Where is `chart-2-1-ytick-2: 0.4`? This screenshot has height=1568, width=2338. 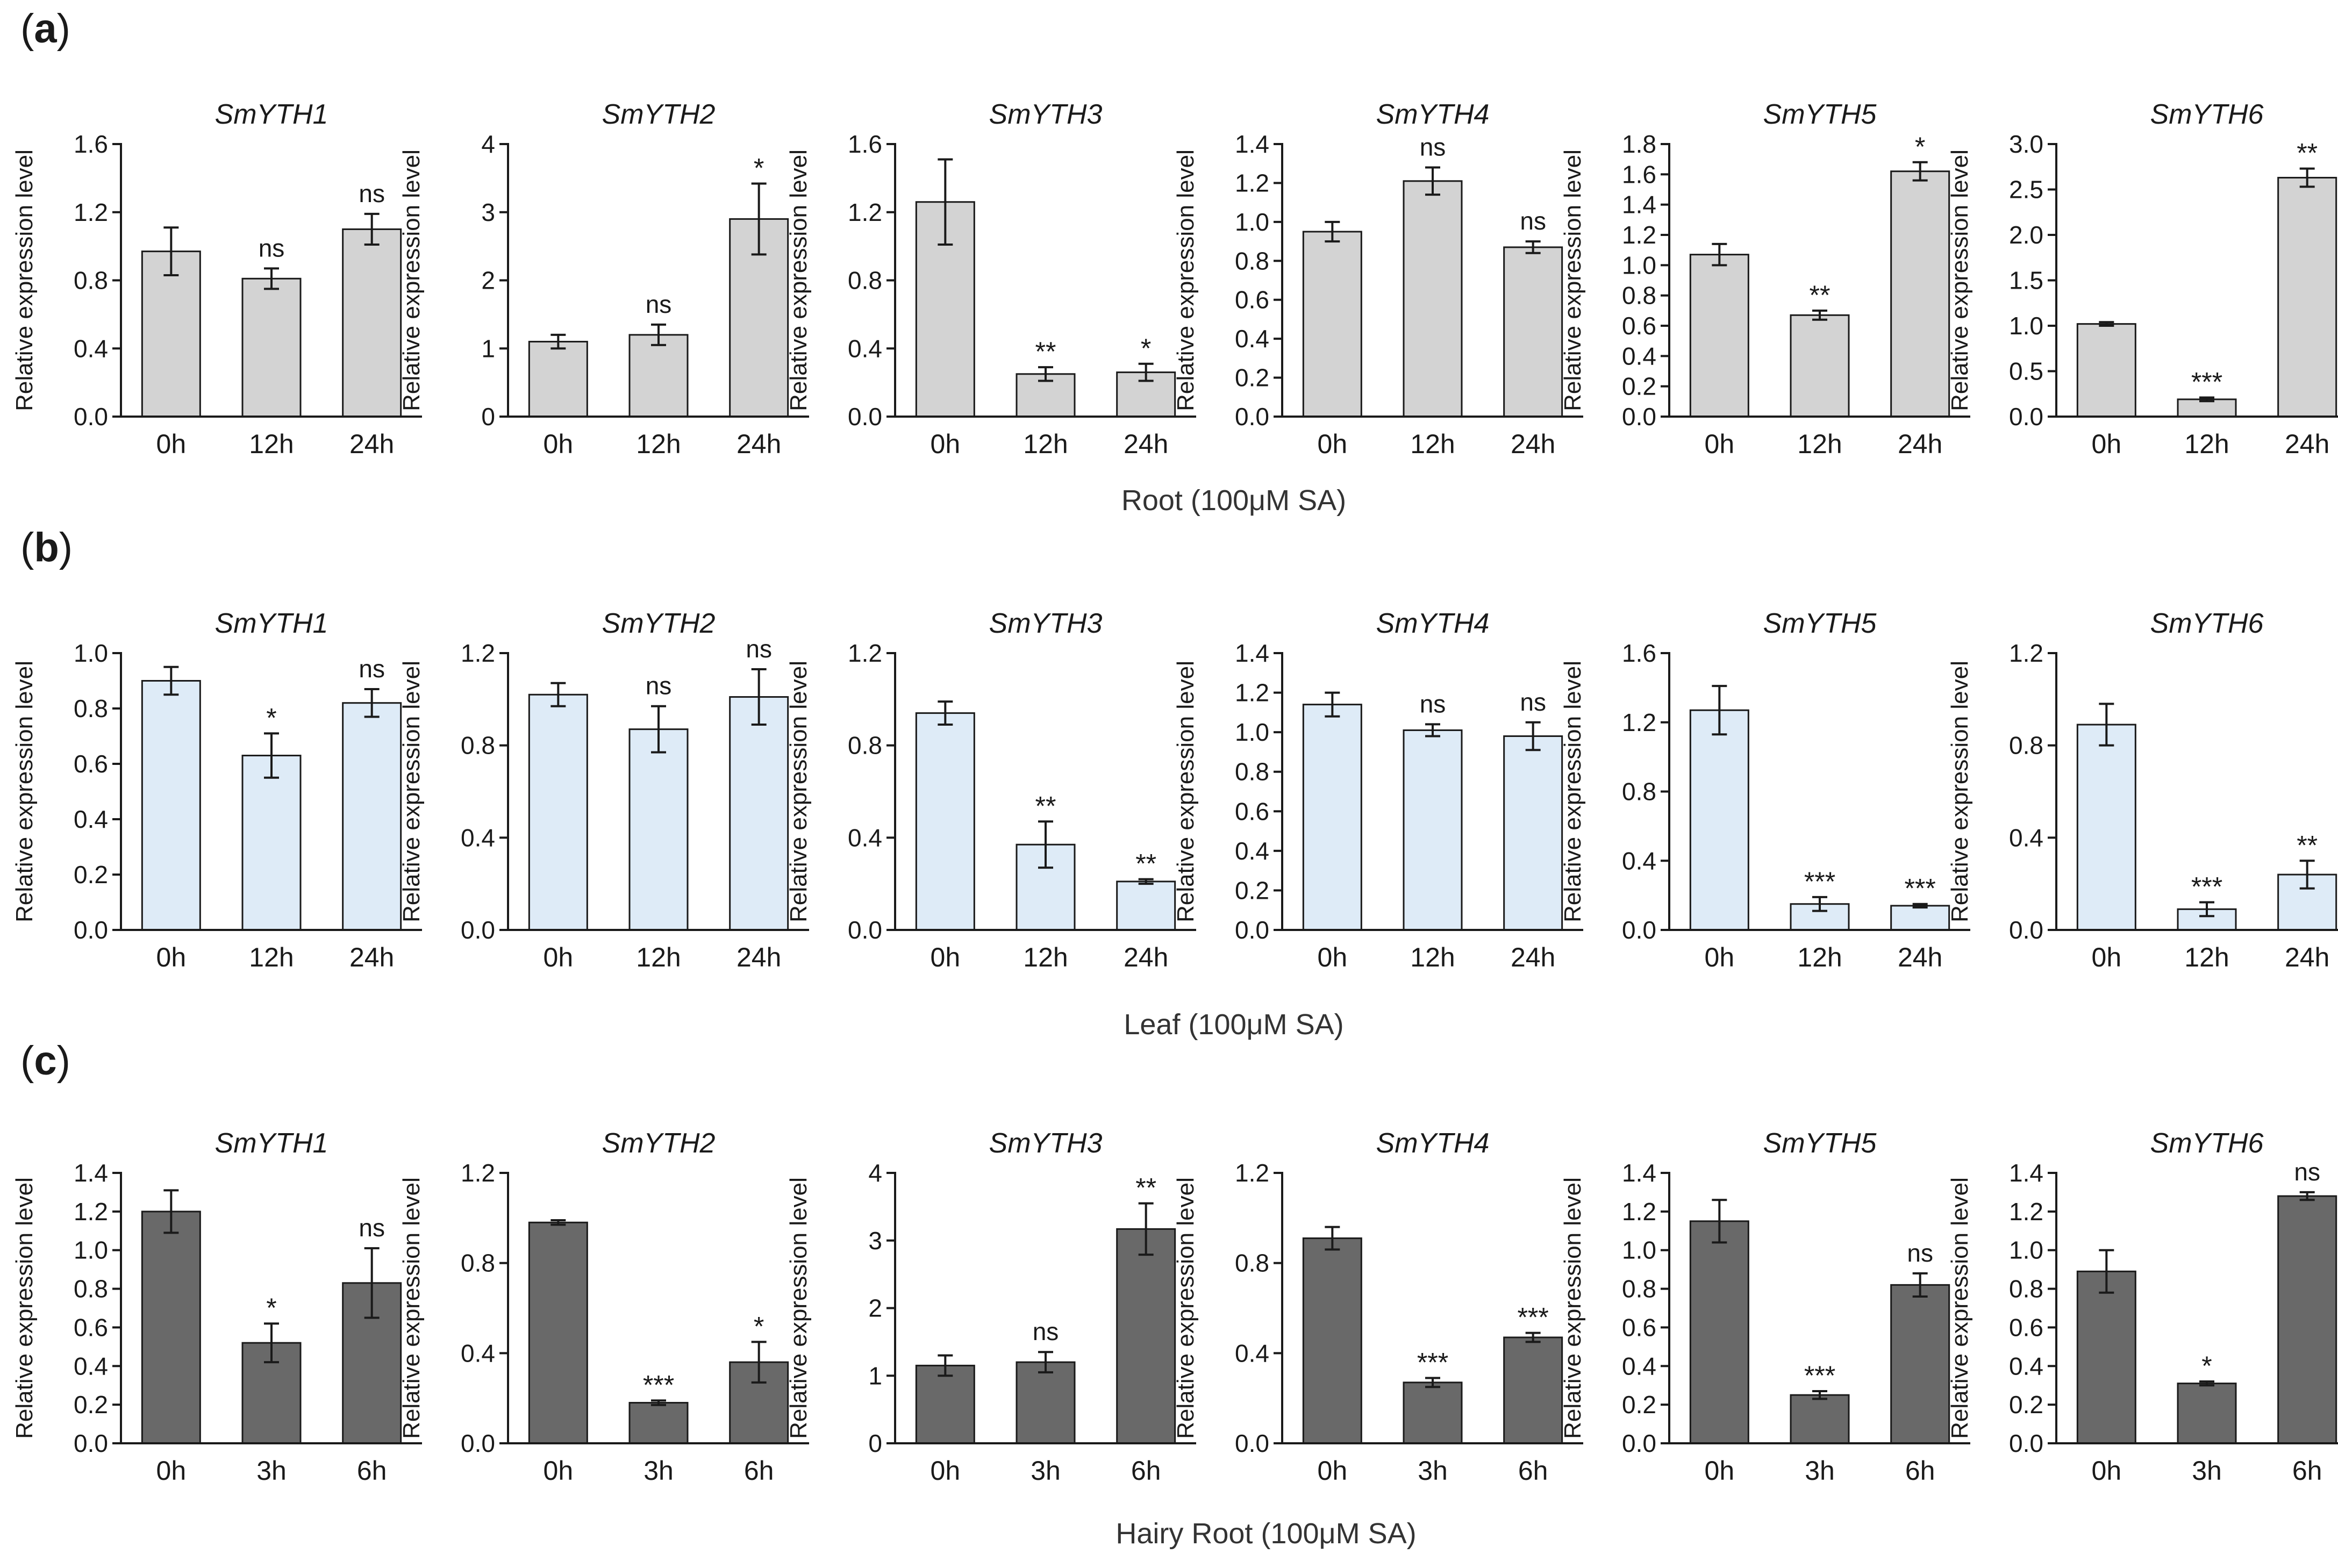
chart-2-1-ytick-2: 0.4 is located at coordinates (91, 819).